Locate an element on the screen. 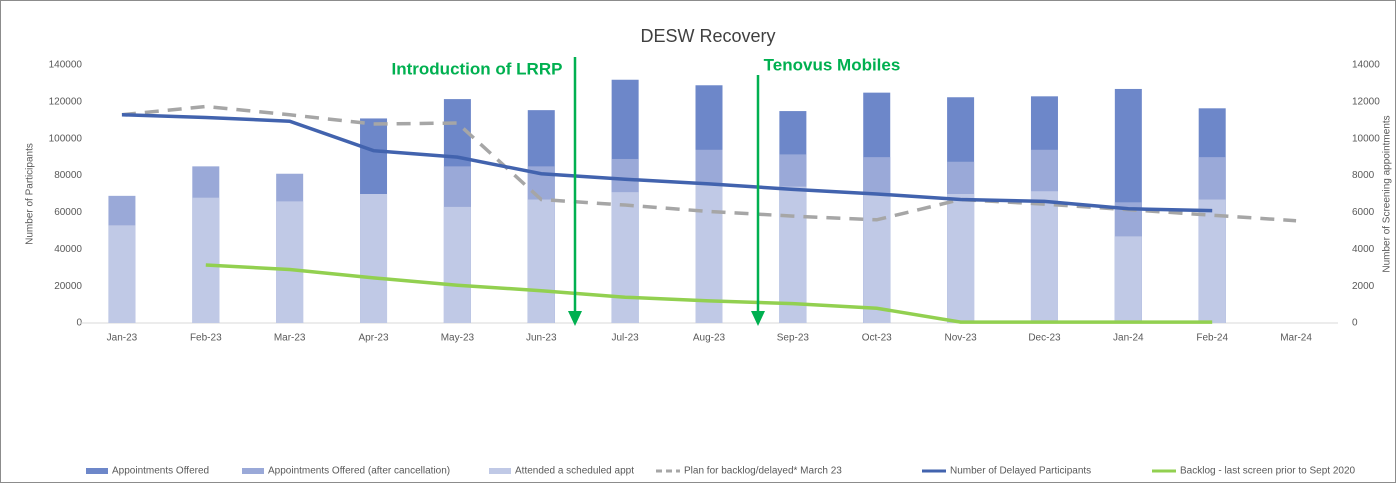 Image resolution: width=1396 pixels, height=483 pixels. y-tick-label: 120000 is located at coordinates (66, 101).